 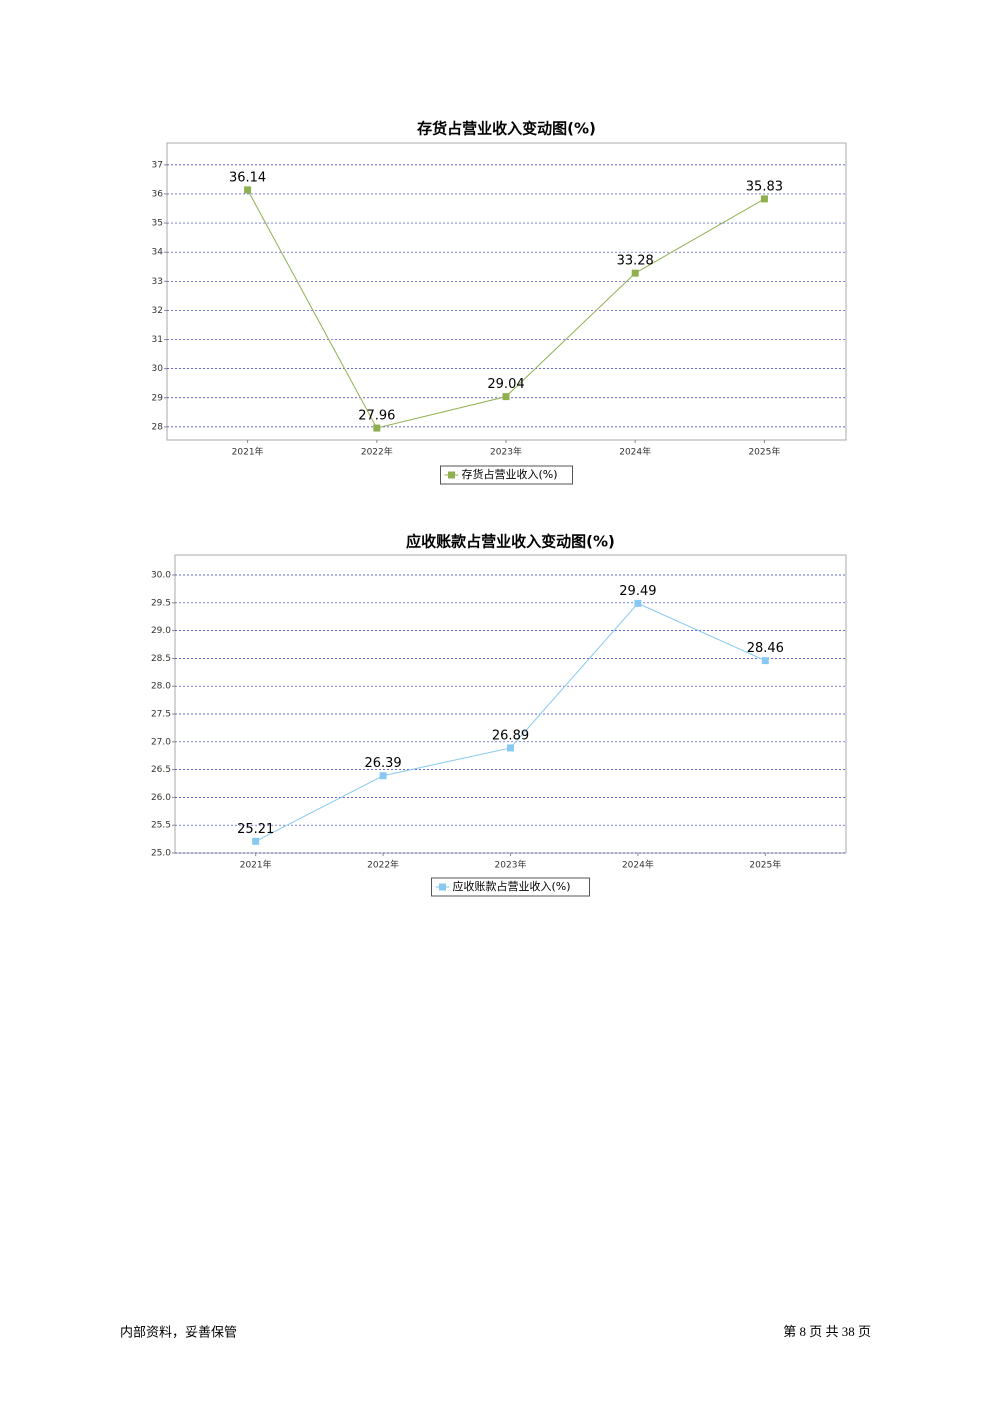 What do you see at coordinates (635, 261) in the screenshot?
I see `data-label: 33.28` at bounding box center [635, 261].